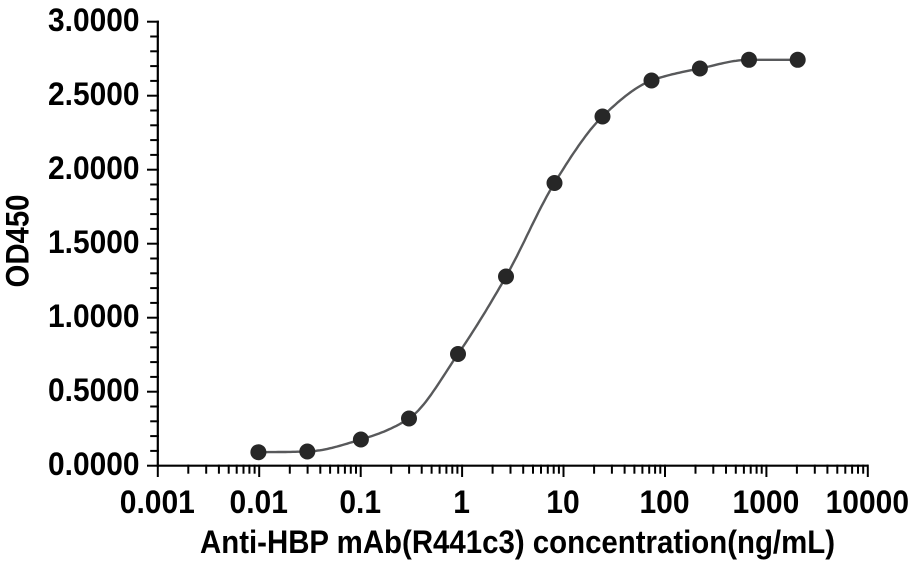  What do you see at coordinates (157, 502) in the screenshot?
I see `svg-text: 0.001` at bounding box center [157, 502].